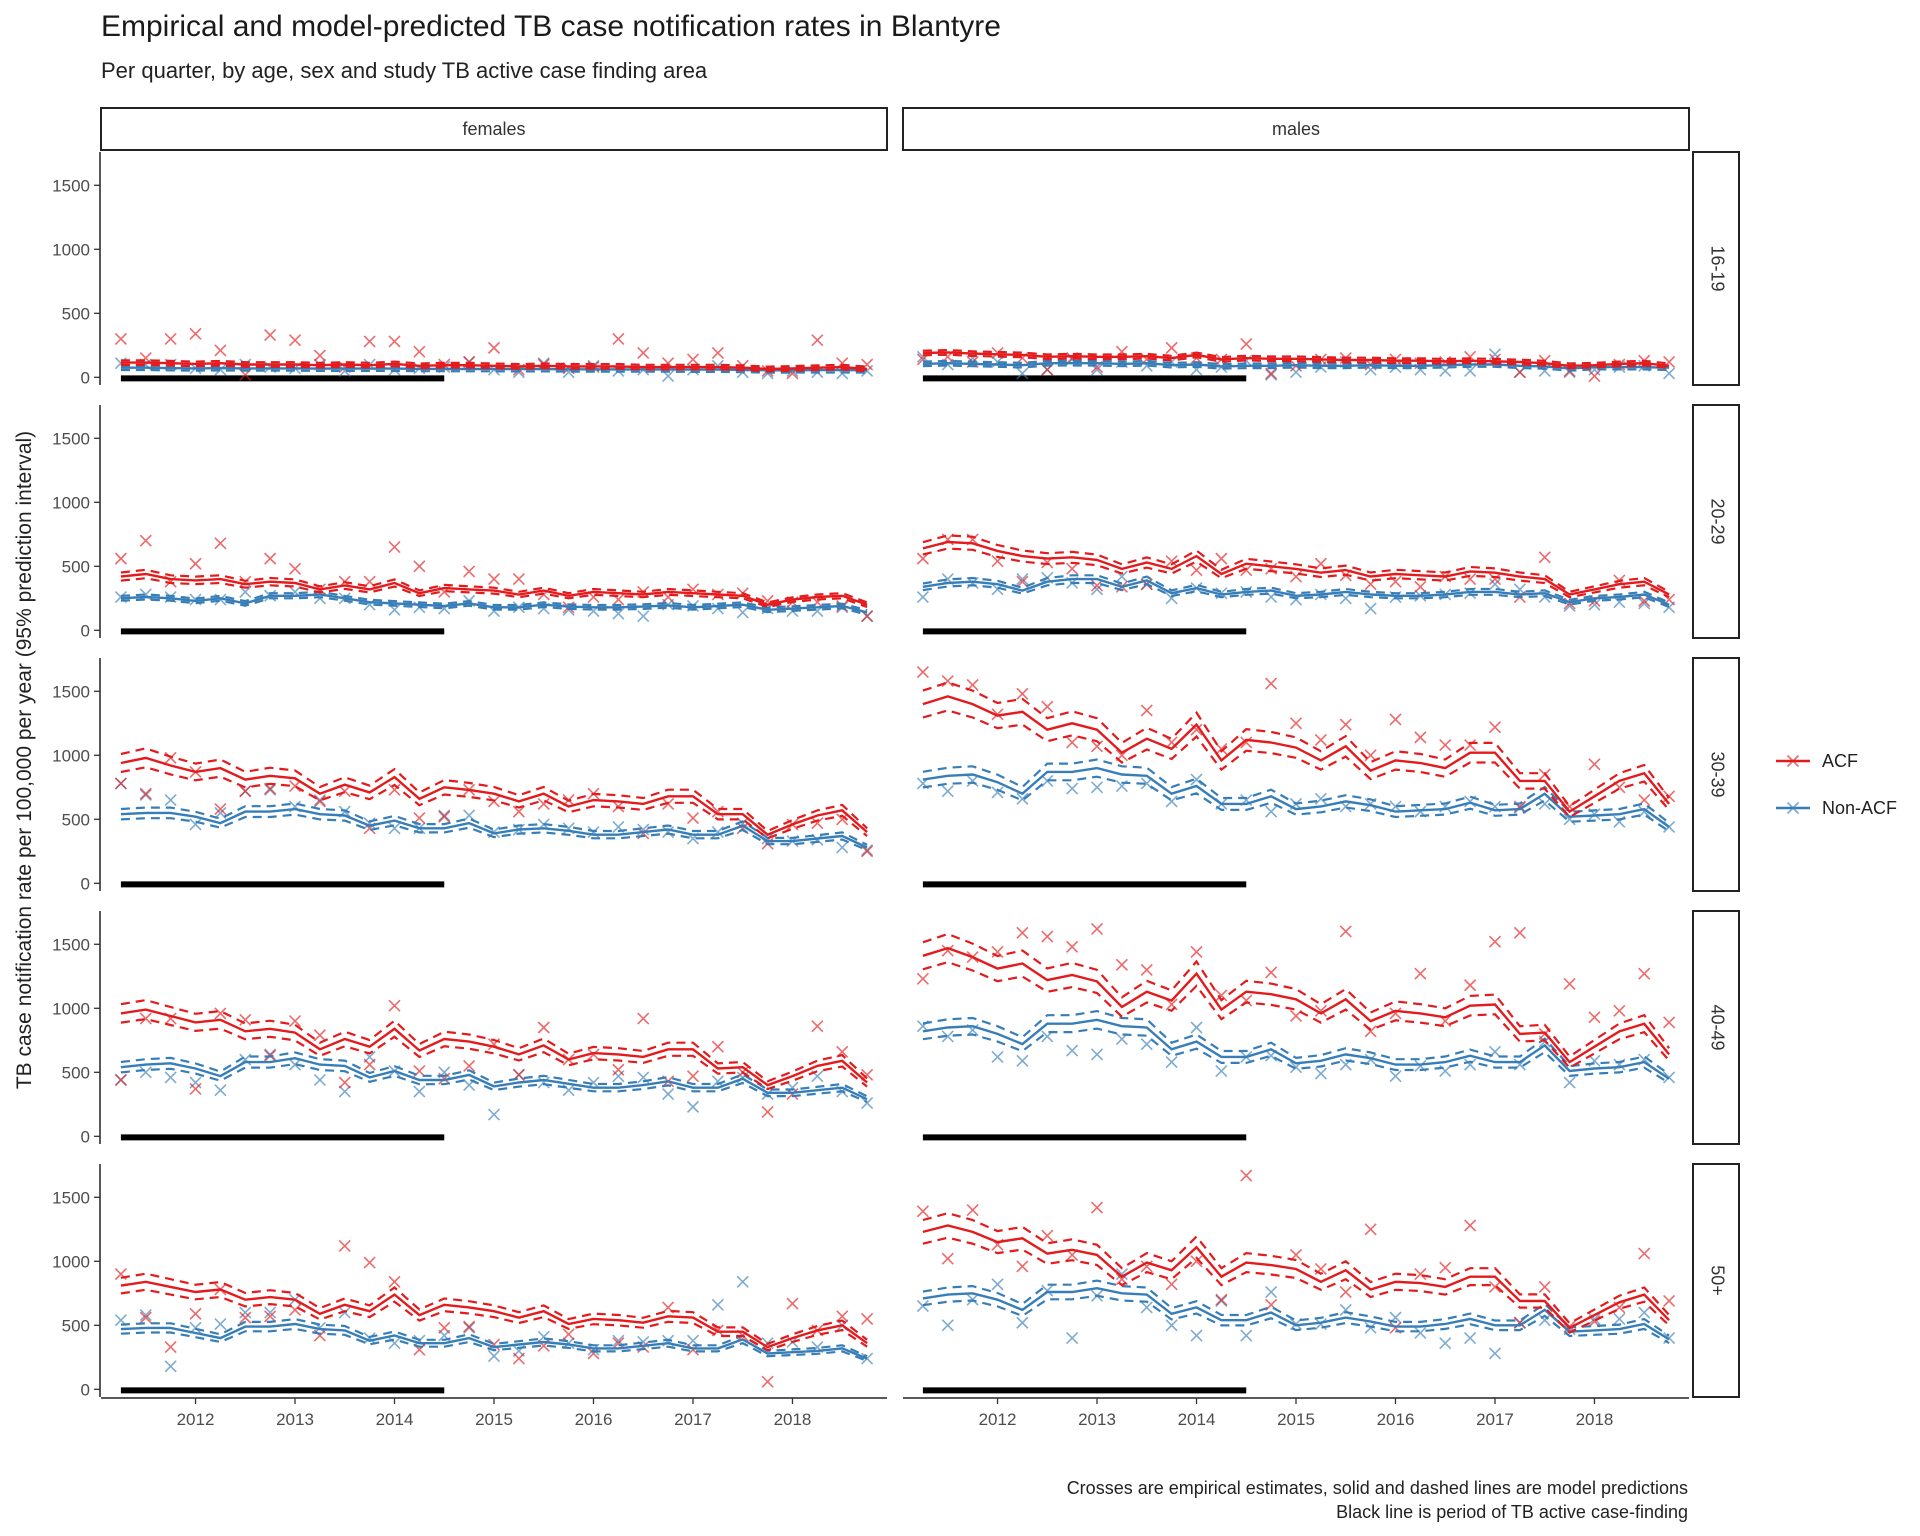  What do you see at coordinates (1296, 1042) in the screenshot?
I see `non-acf-upper-interval` at bounding box center [1296, 1042].